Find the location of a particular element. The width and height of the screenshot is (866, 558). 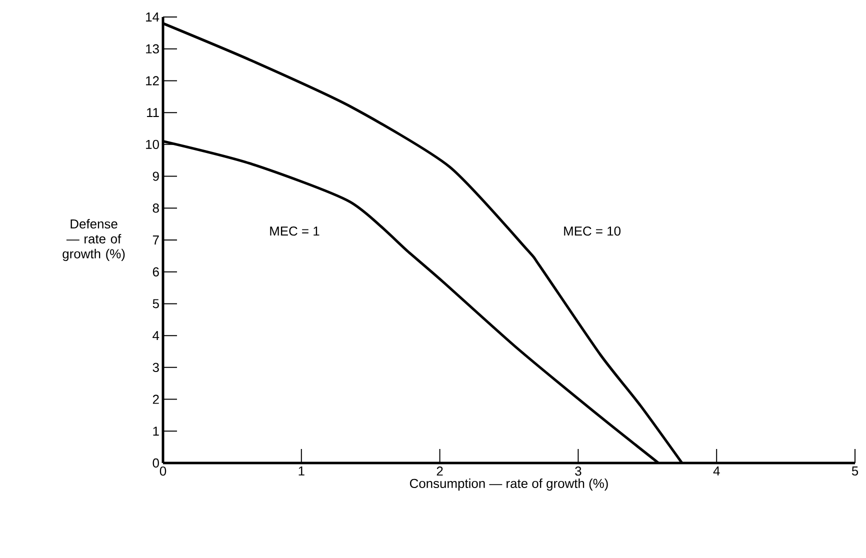

y-tick-label: 4 is located at coordinates (156, 335).